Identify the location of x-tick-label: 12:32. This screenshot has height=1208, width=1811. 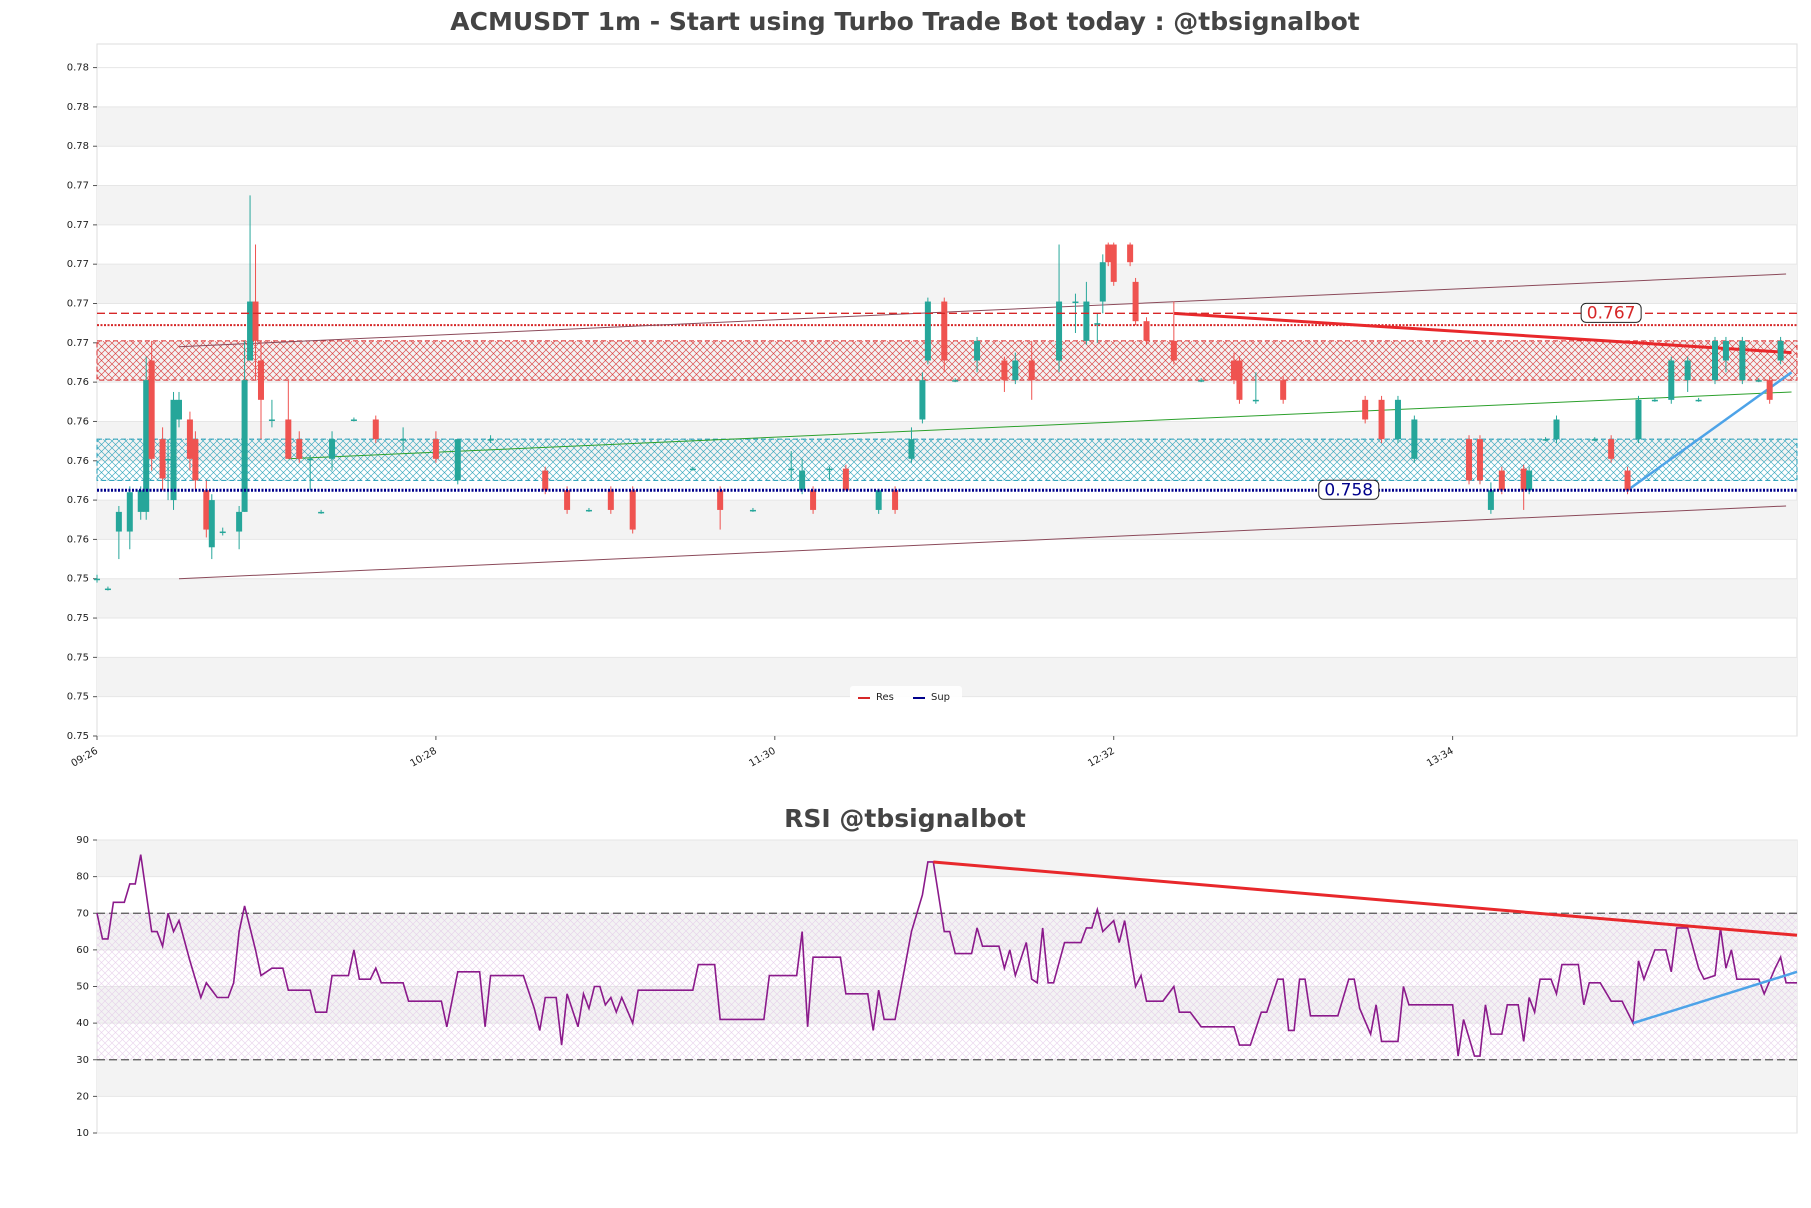
(1101, 758).